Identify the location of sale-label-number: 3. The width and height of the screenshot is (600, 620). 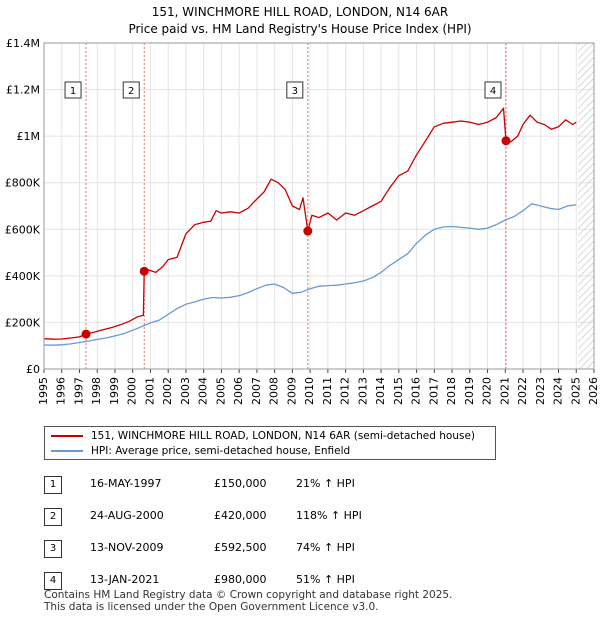
(295, 91).